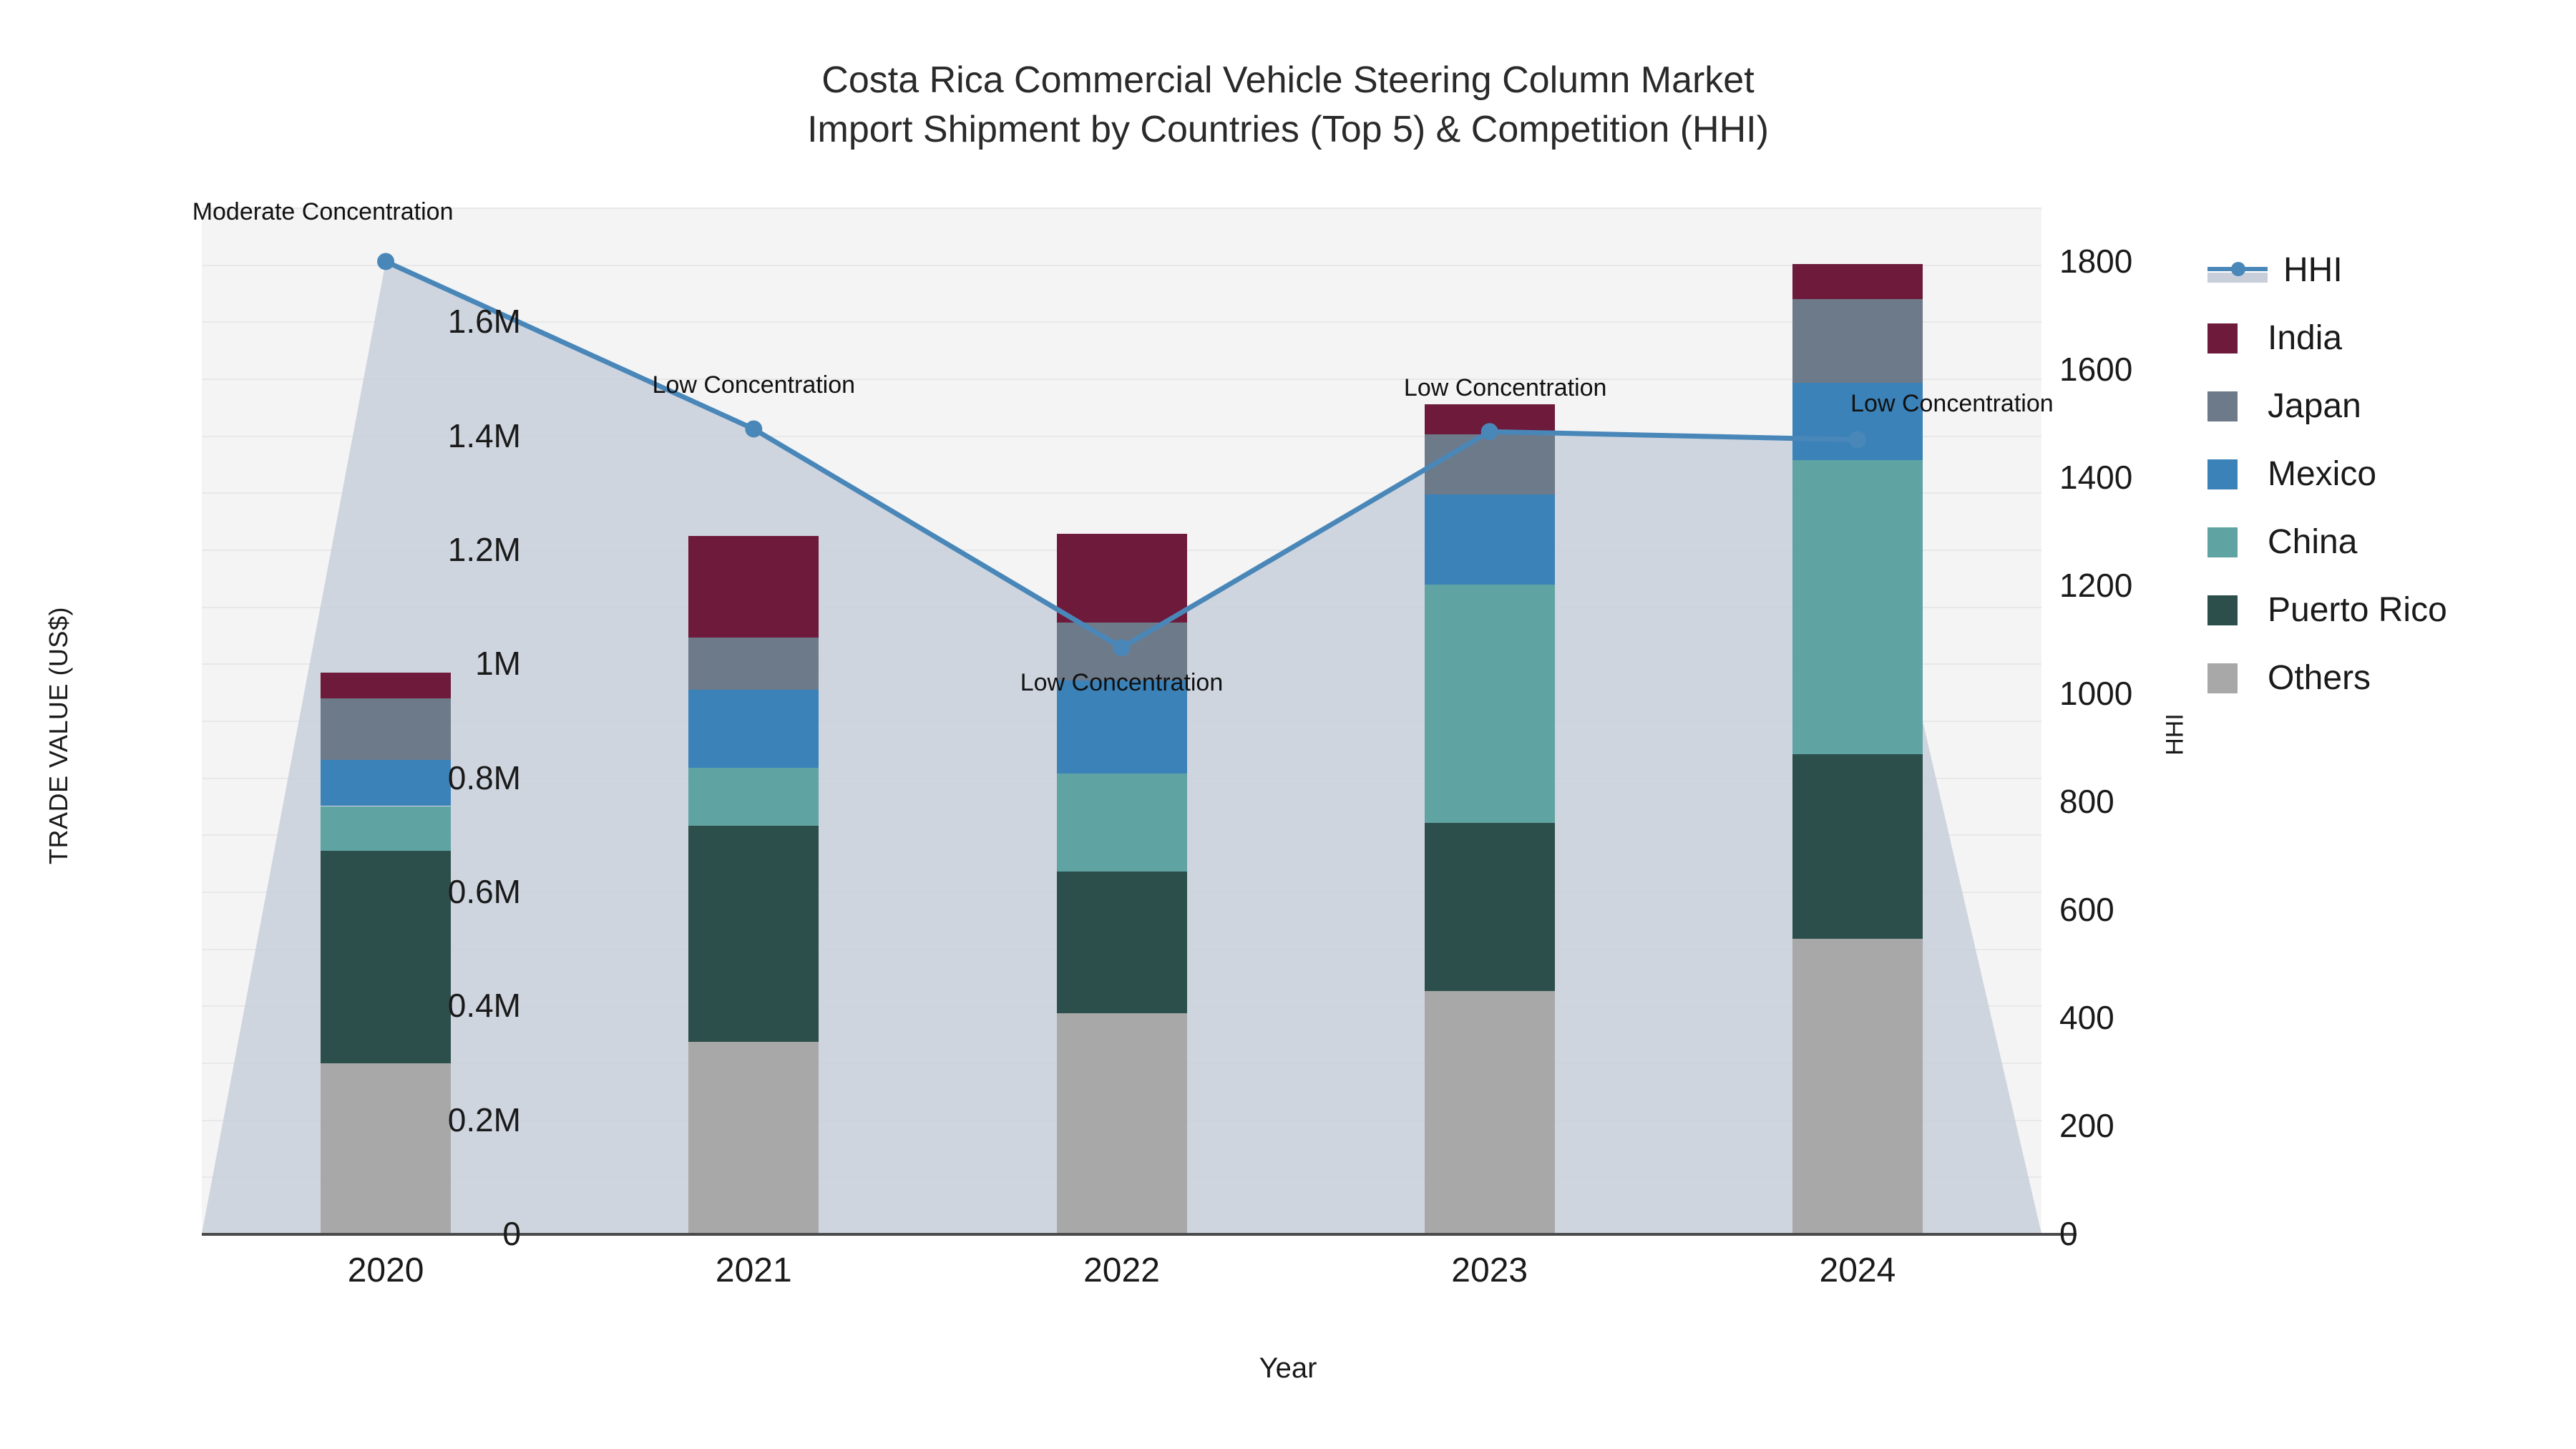 This screenshot has height=1449, width=2576. What do you see at coordinates (1121, 823) in the screenshot?
I see `bar-segment-china-2022` at bounding box center [1121, 823].